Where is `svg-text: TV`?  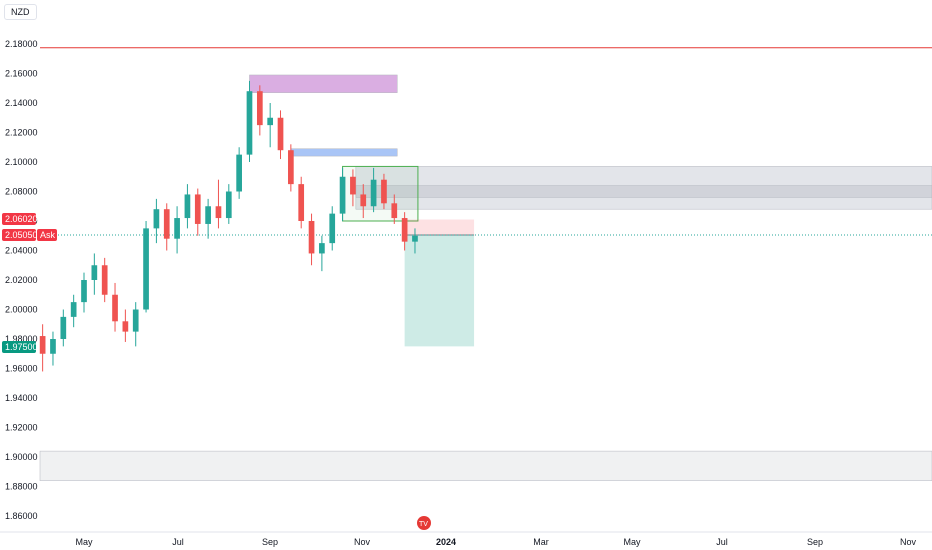
svg-text: TV is located at coordinates (423, 524).